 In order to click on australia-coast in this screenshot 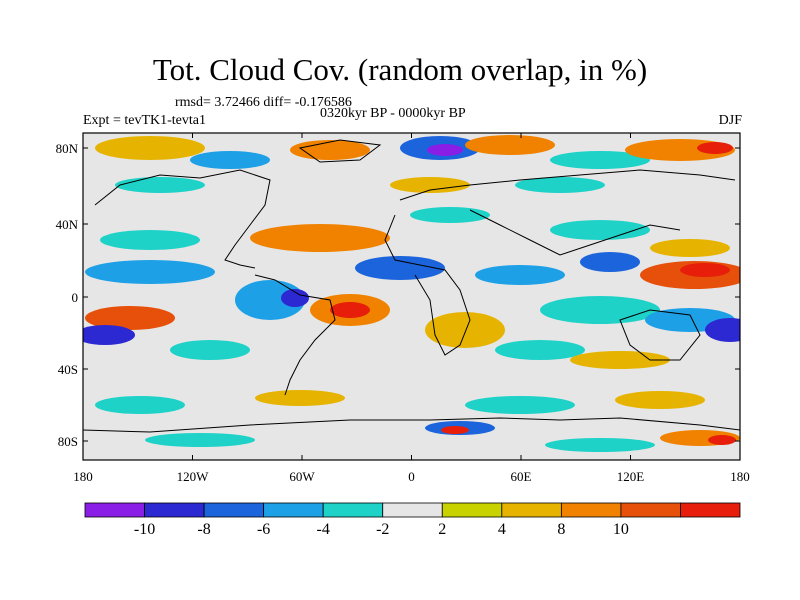, I will do `click(660, 335)`.